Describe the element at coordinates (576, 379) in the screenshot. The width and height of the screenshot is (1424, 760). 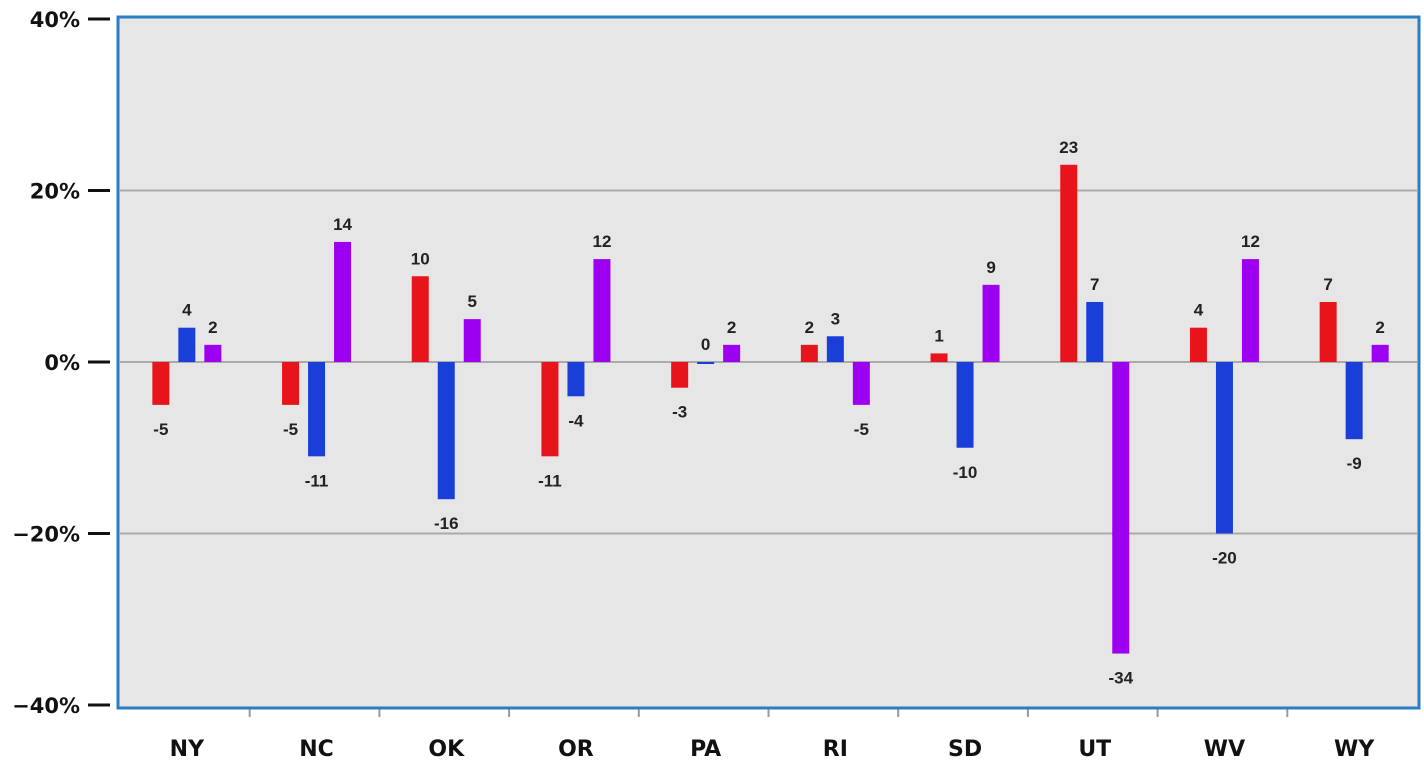
I see `bar-or-s2` at that location.